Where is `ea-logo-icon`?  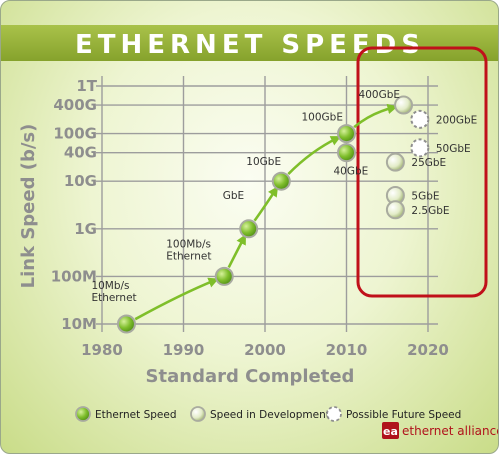
ea-logo-icon is located at coordinates (390, 430).